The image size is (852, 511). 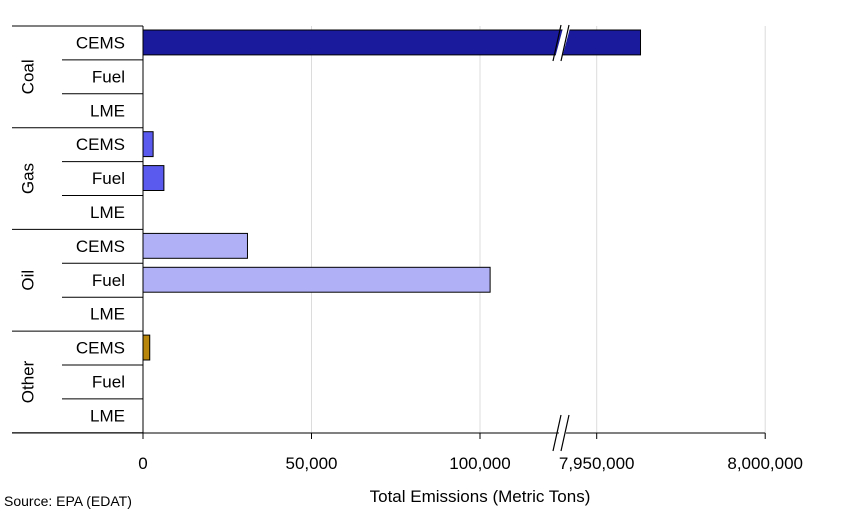 I want to click on bar-oil-fuel, so click(x=316, y=279).